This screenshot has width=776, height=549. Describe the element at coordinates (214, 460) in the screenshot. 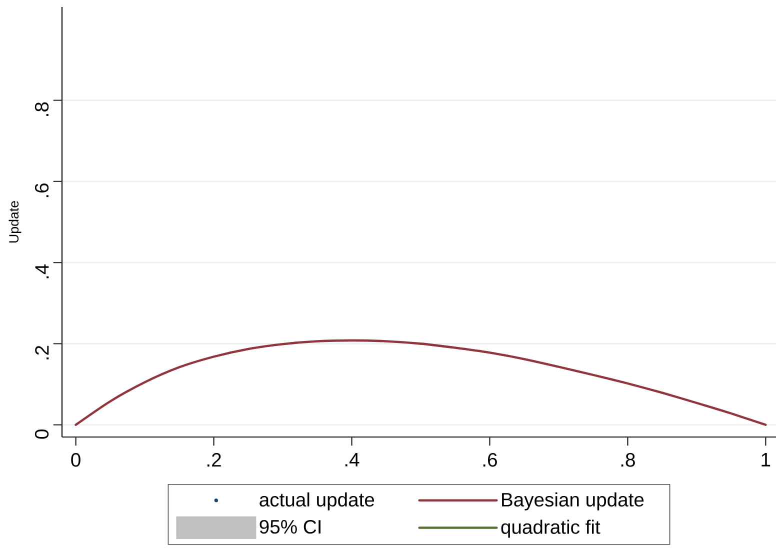

I see `x-tick-label: .2` at that location.